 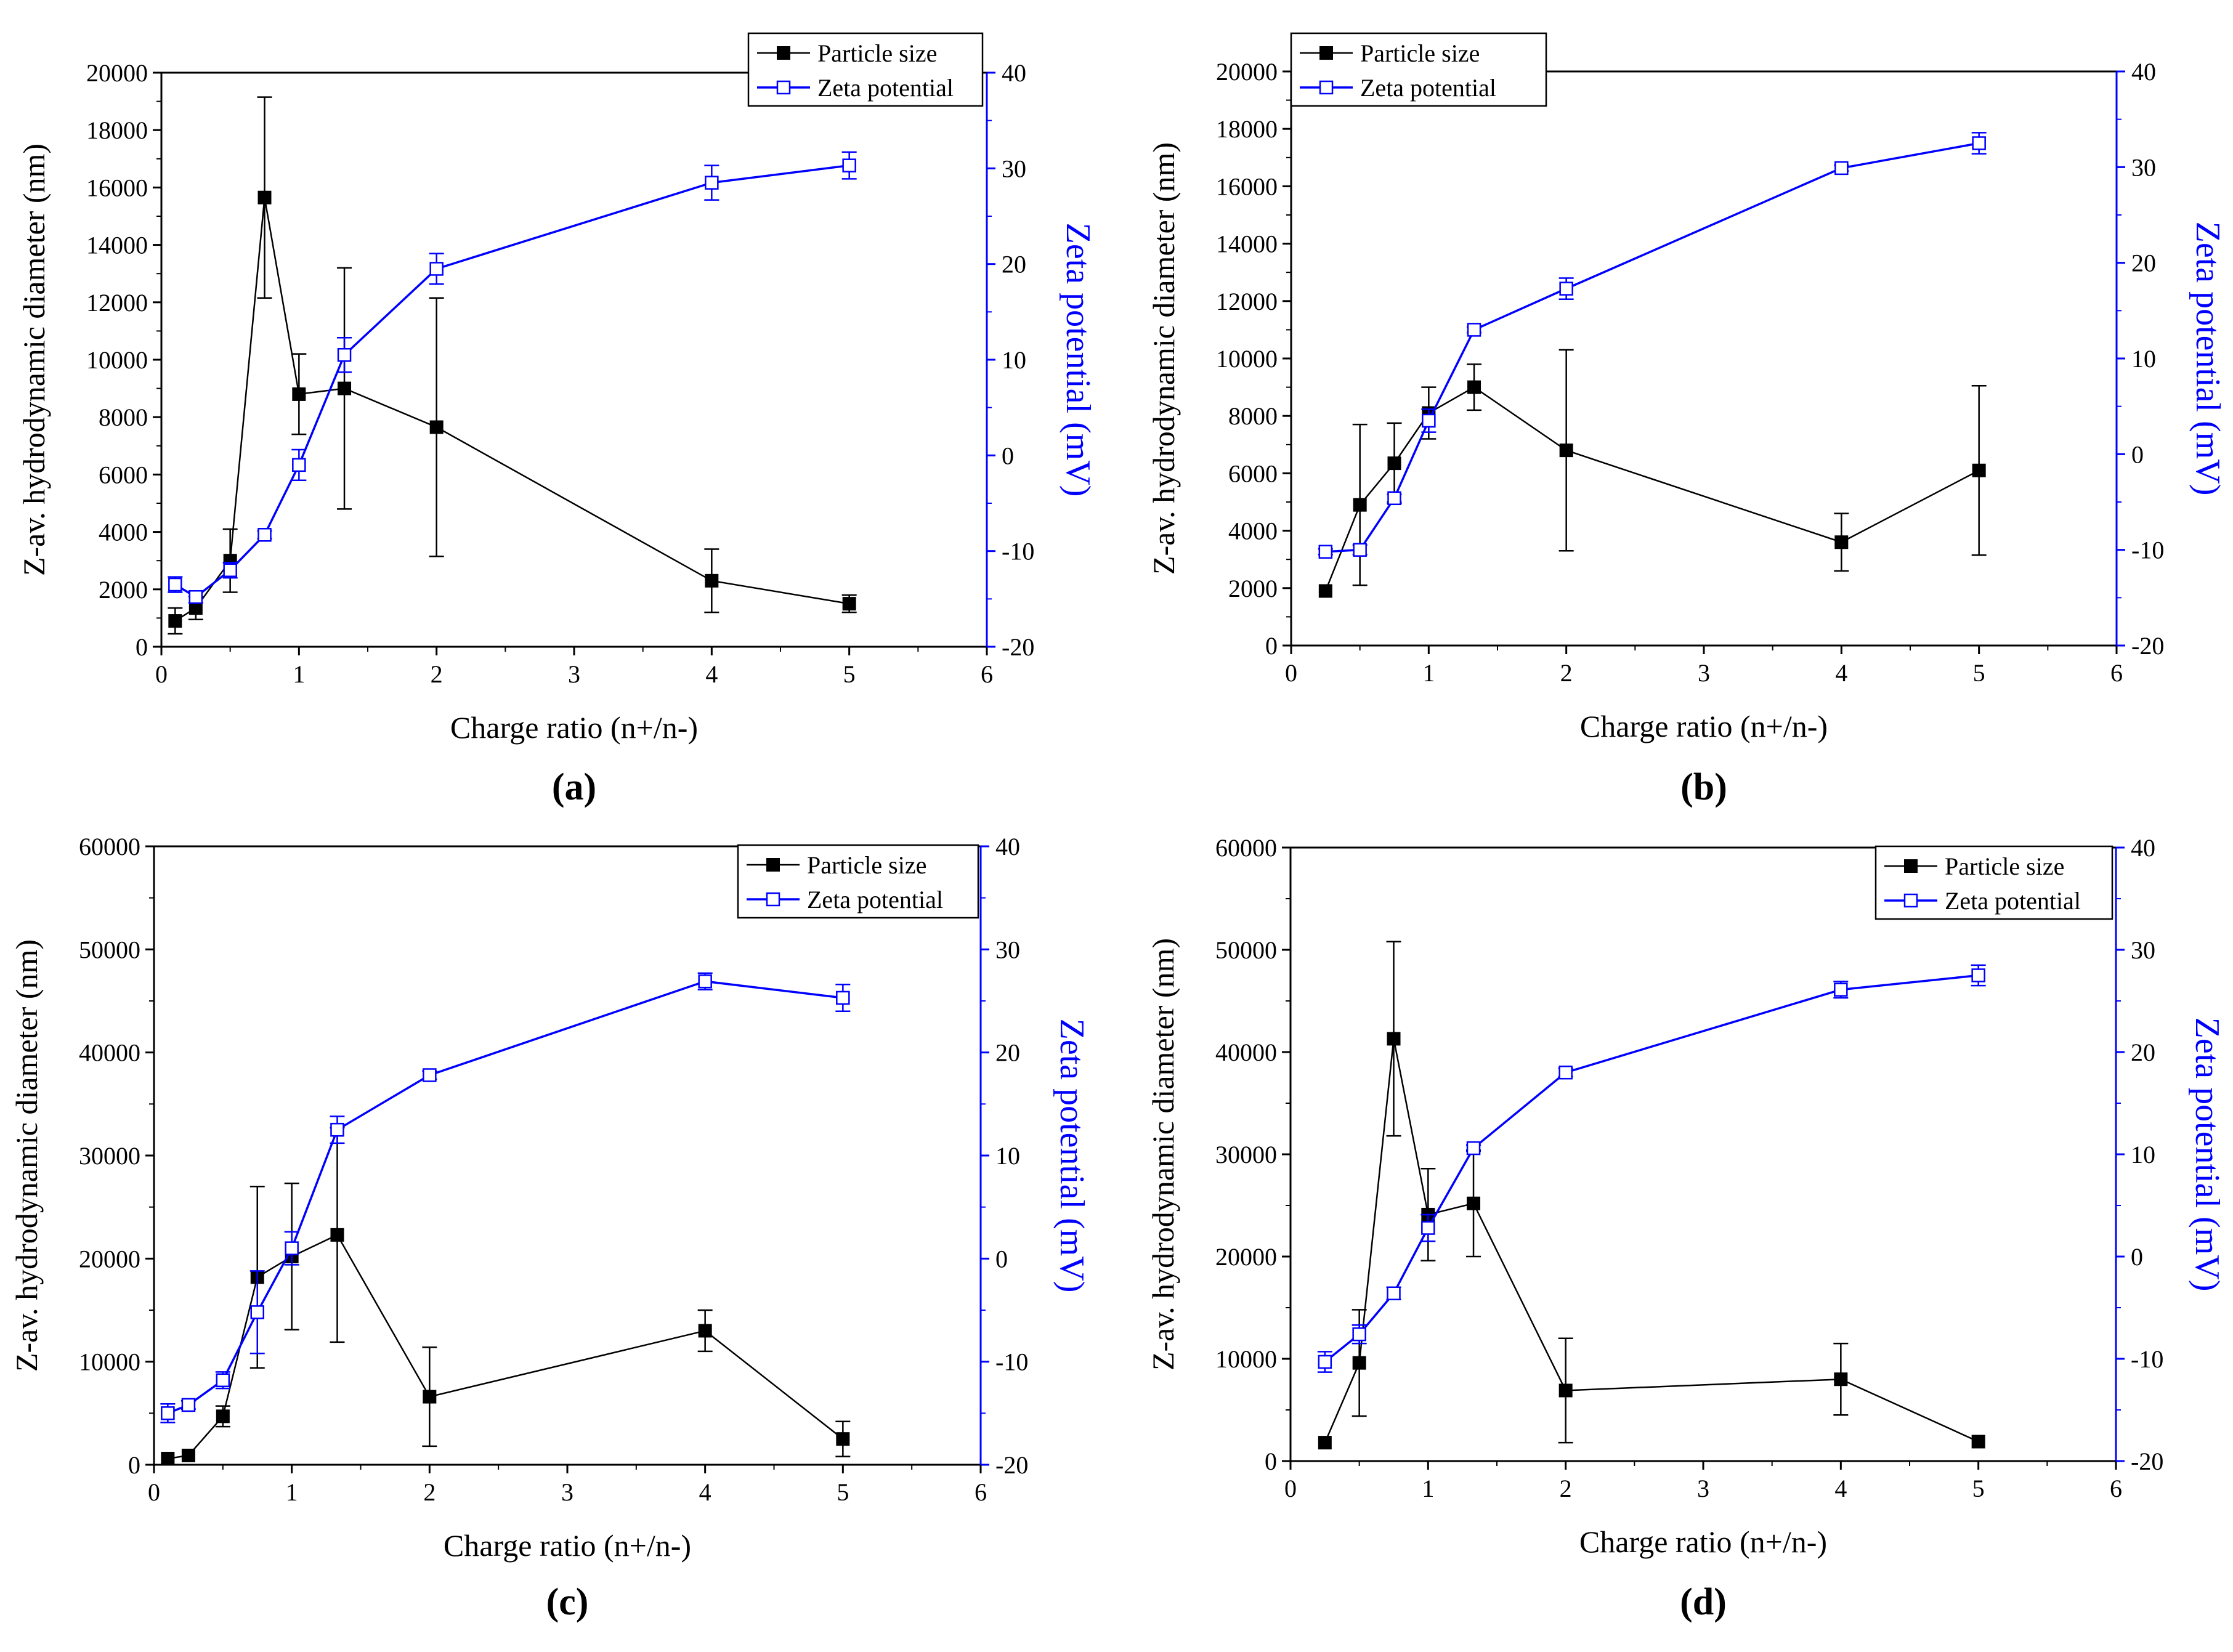 I want to click on panel-label: (b), so click(x=1703, y=787).